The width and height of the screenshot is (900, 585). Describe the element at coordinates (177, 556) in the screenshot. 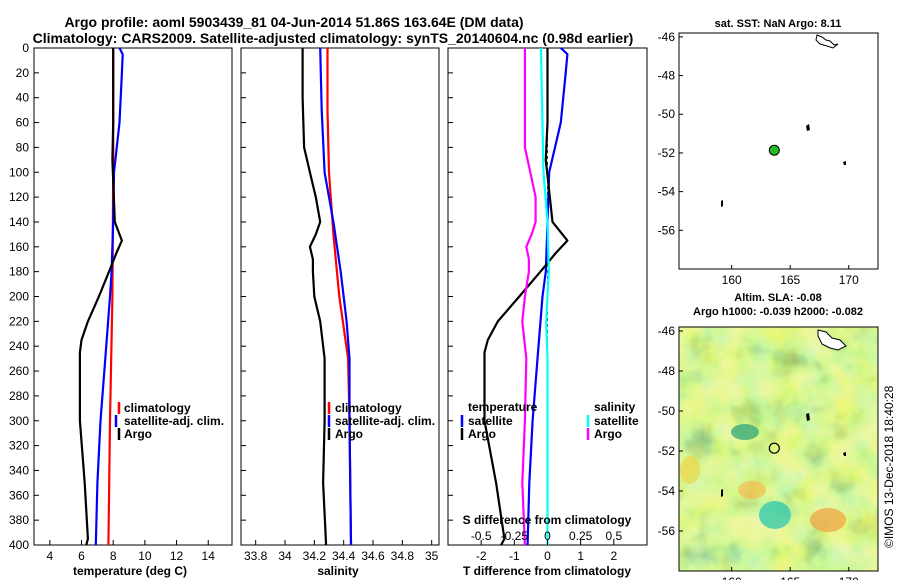

I see `x-tick-label: 12` at that location.